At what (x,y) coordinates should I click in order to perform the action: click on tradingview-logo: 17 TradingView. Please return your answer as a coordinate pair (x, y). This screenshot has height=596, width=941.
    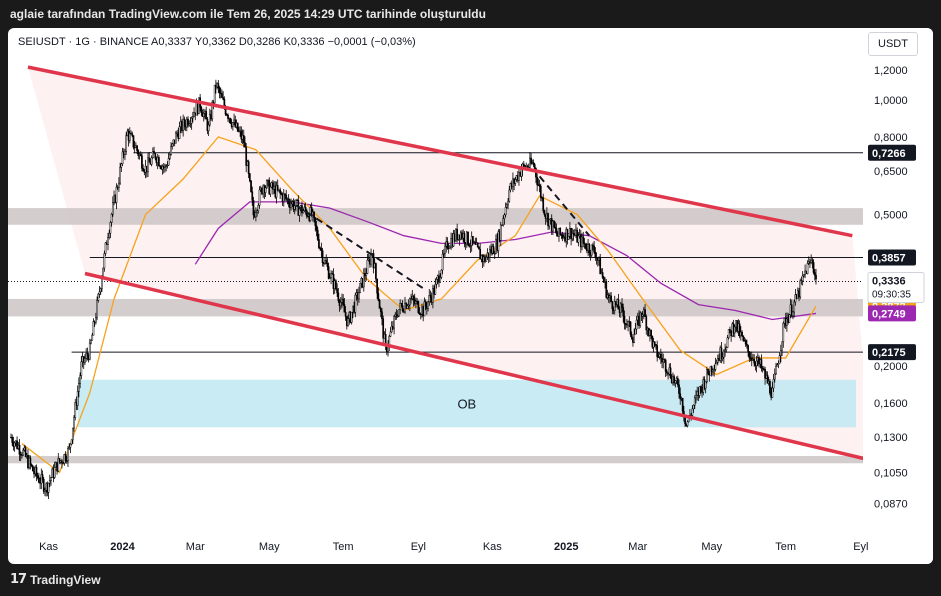
    Looking at the image, I should click on (55, 579).